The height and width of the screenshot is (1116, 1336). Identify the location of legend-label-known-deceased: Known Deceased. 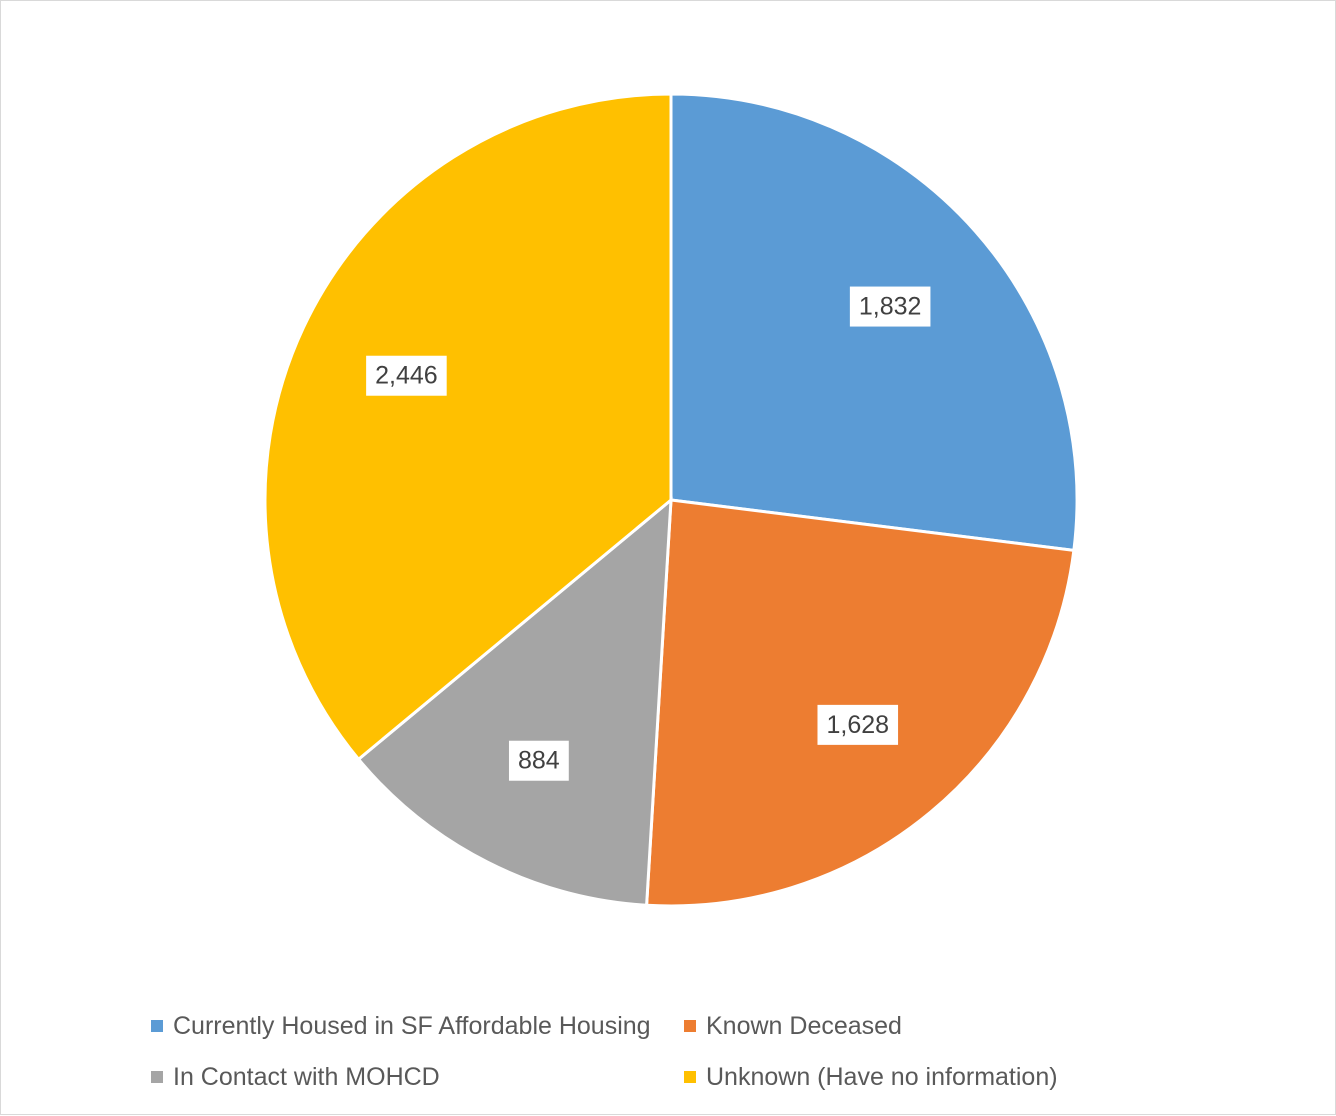
(804, 1025).